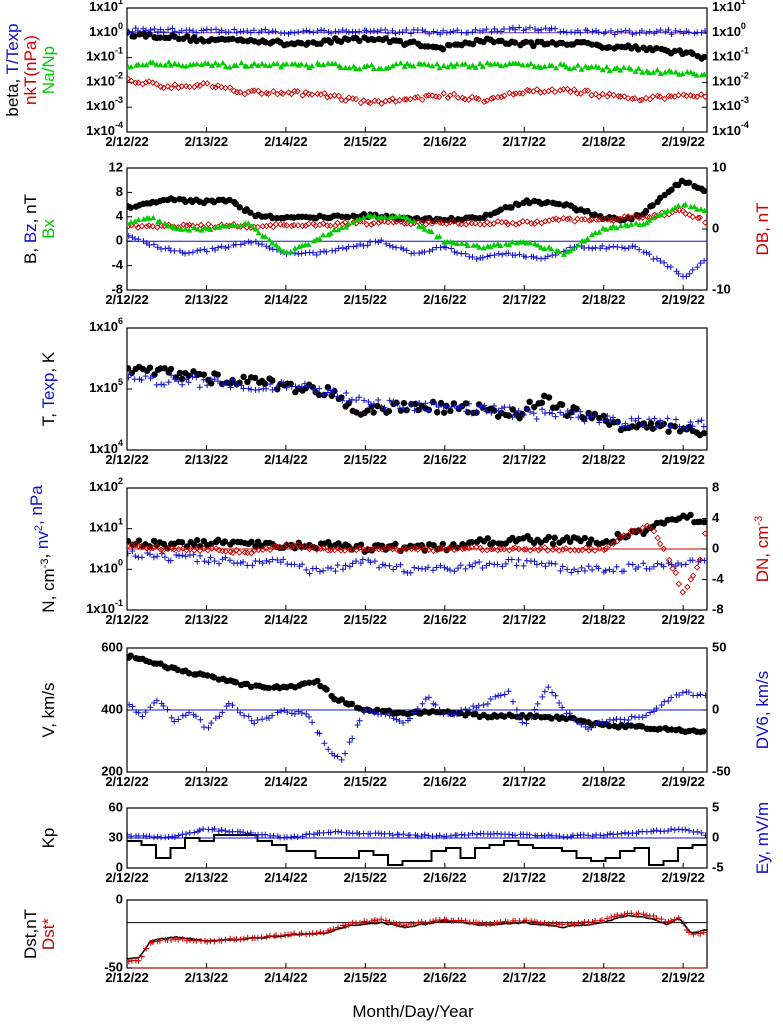 The width and height of the screenshot is (783, 1024). Describe the element at coordinates (762, 710) in the screenshot. I see `panel-p5-ylabel-right: DV6, km/s` at that location.